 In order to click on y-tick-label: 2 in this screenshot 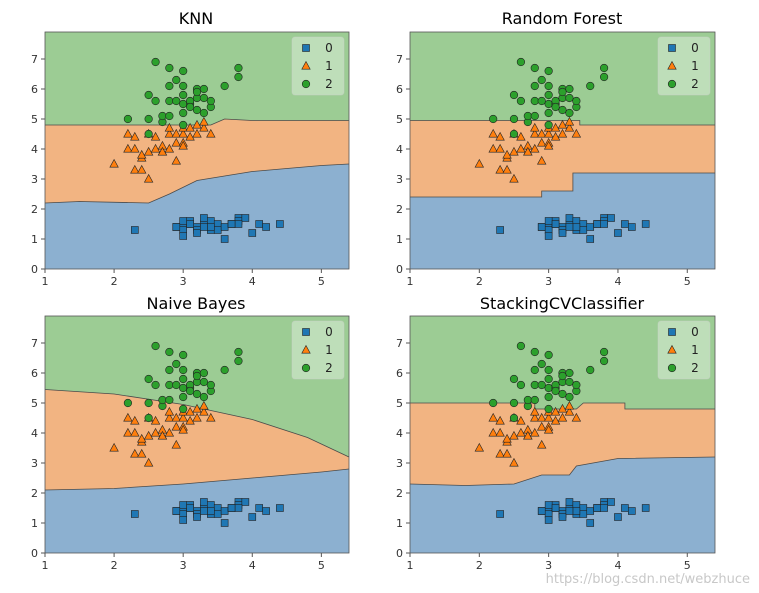, I will do `click(34, 493)`.